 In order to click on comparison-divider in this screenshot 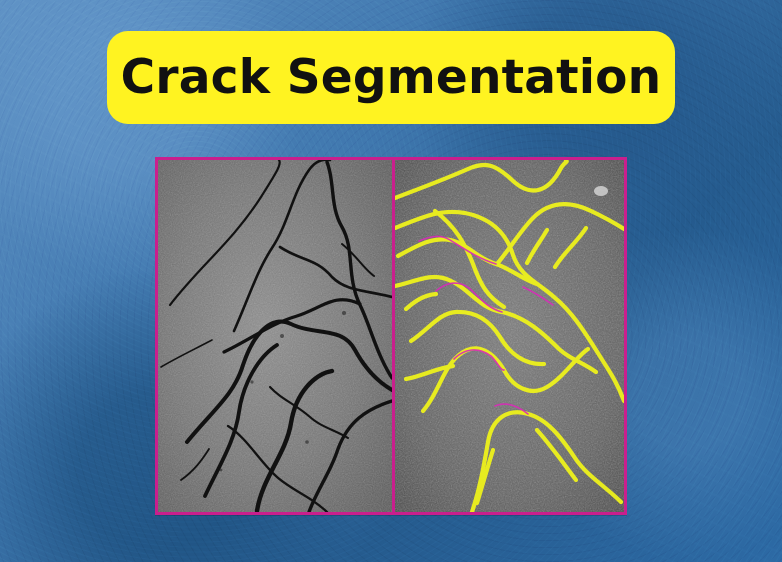, I will do `click(393, 336)`.